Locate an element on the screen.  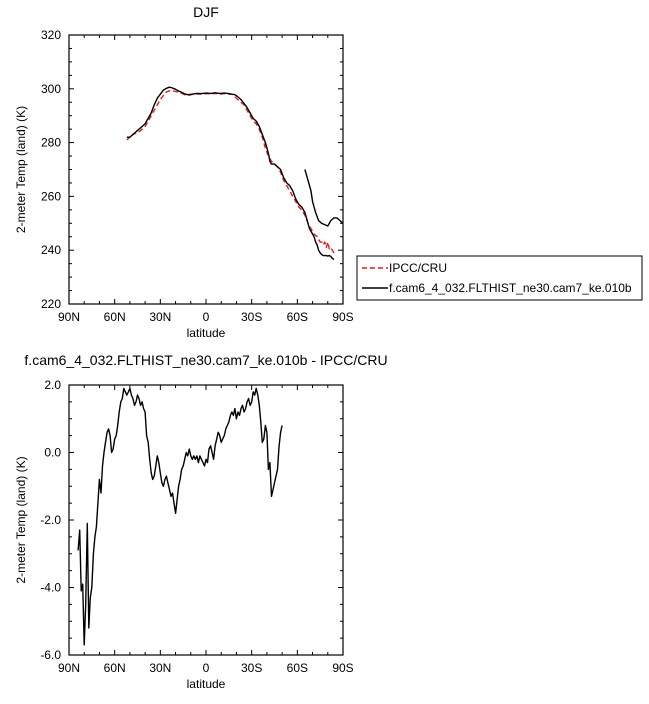
legend-label: f.cam6_4_032.FLTHIST_ne30.cam7_ke.010b is located at coordinates (510, 288).